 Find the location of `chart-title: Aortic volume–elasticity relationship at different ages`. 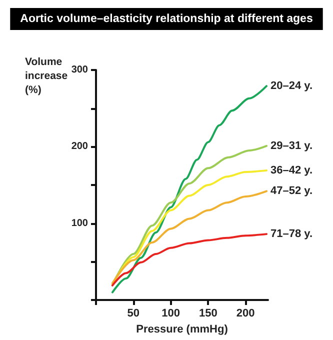

chart-title: Aortic volume–elasticity relationship at different ages is located at coordinates (166, 19).